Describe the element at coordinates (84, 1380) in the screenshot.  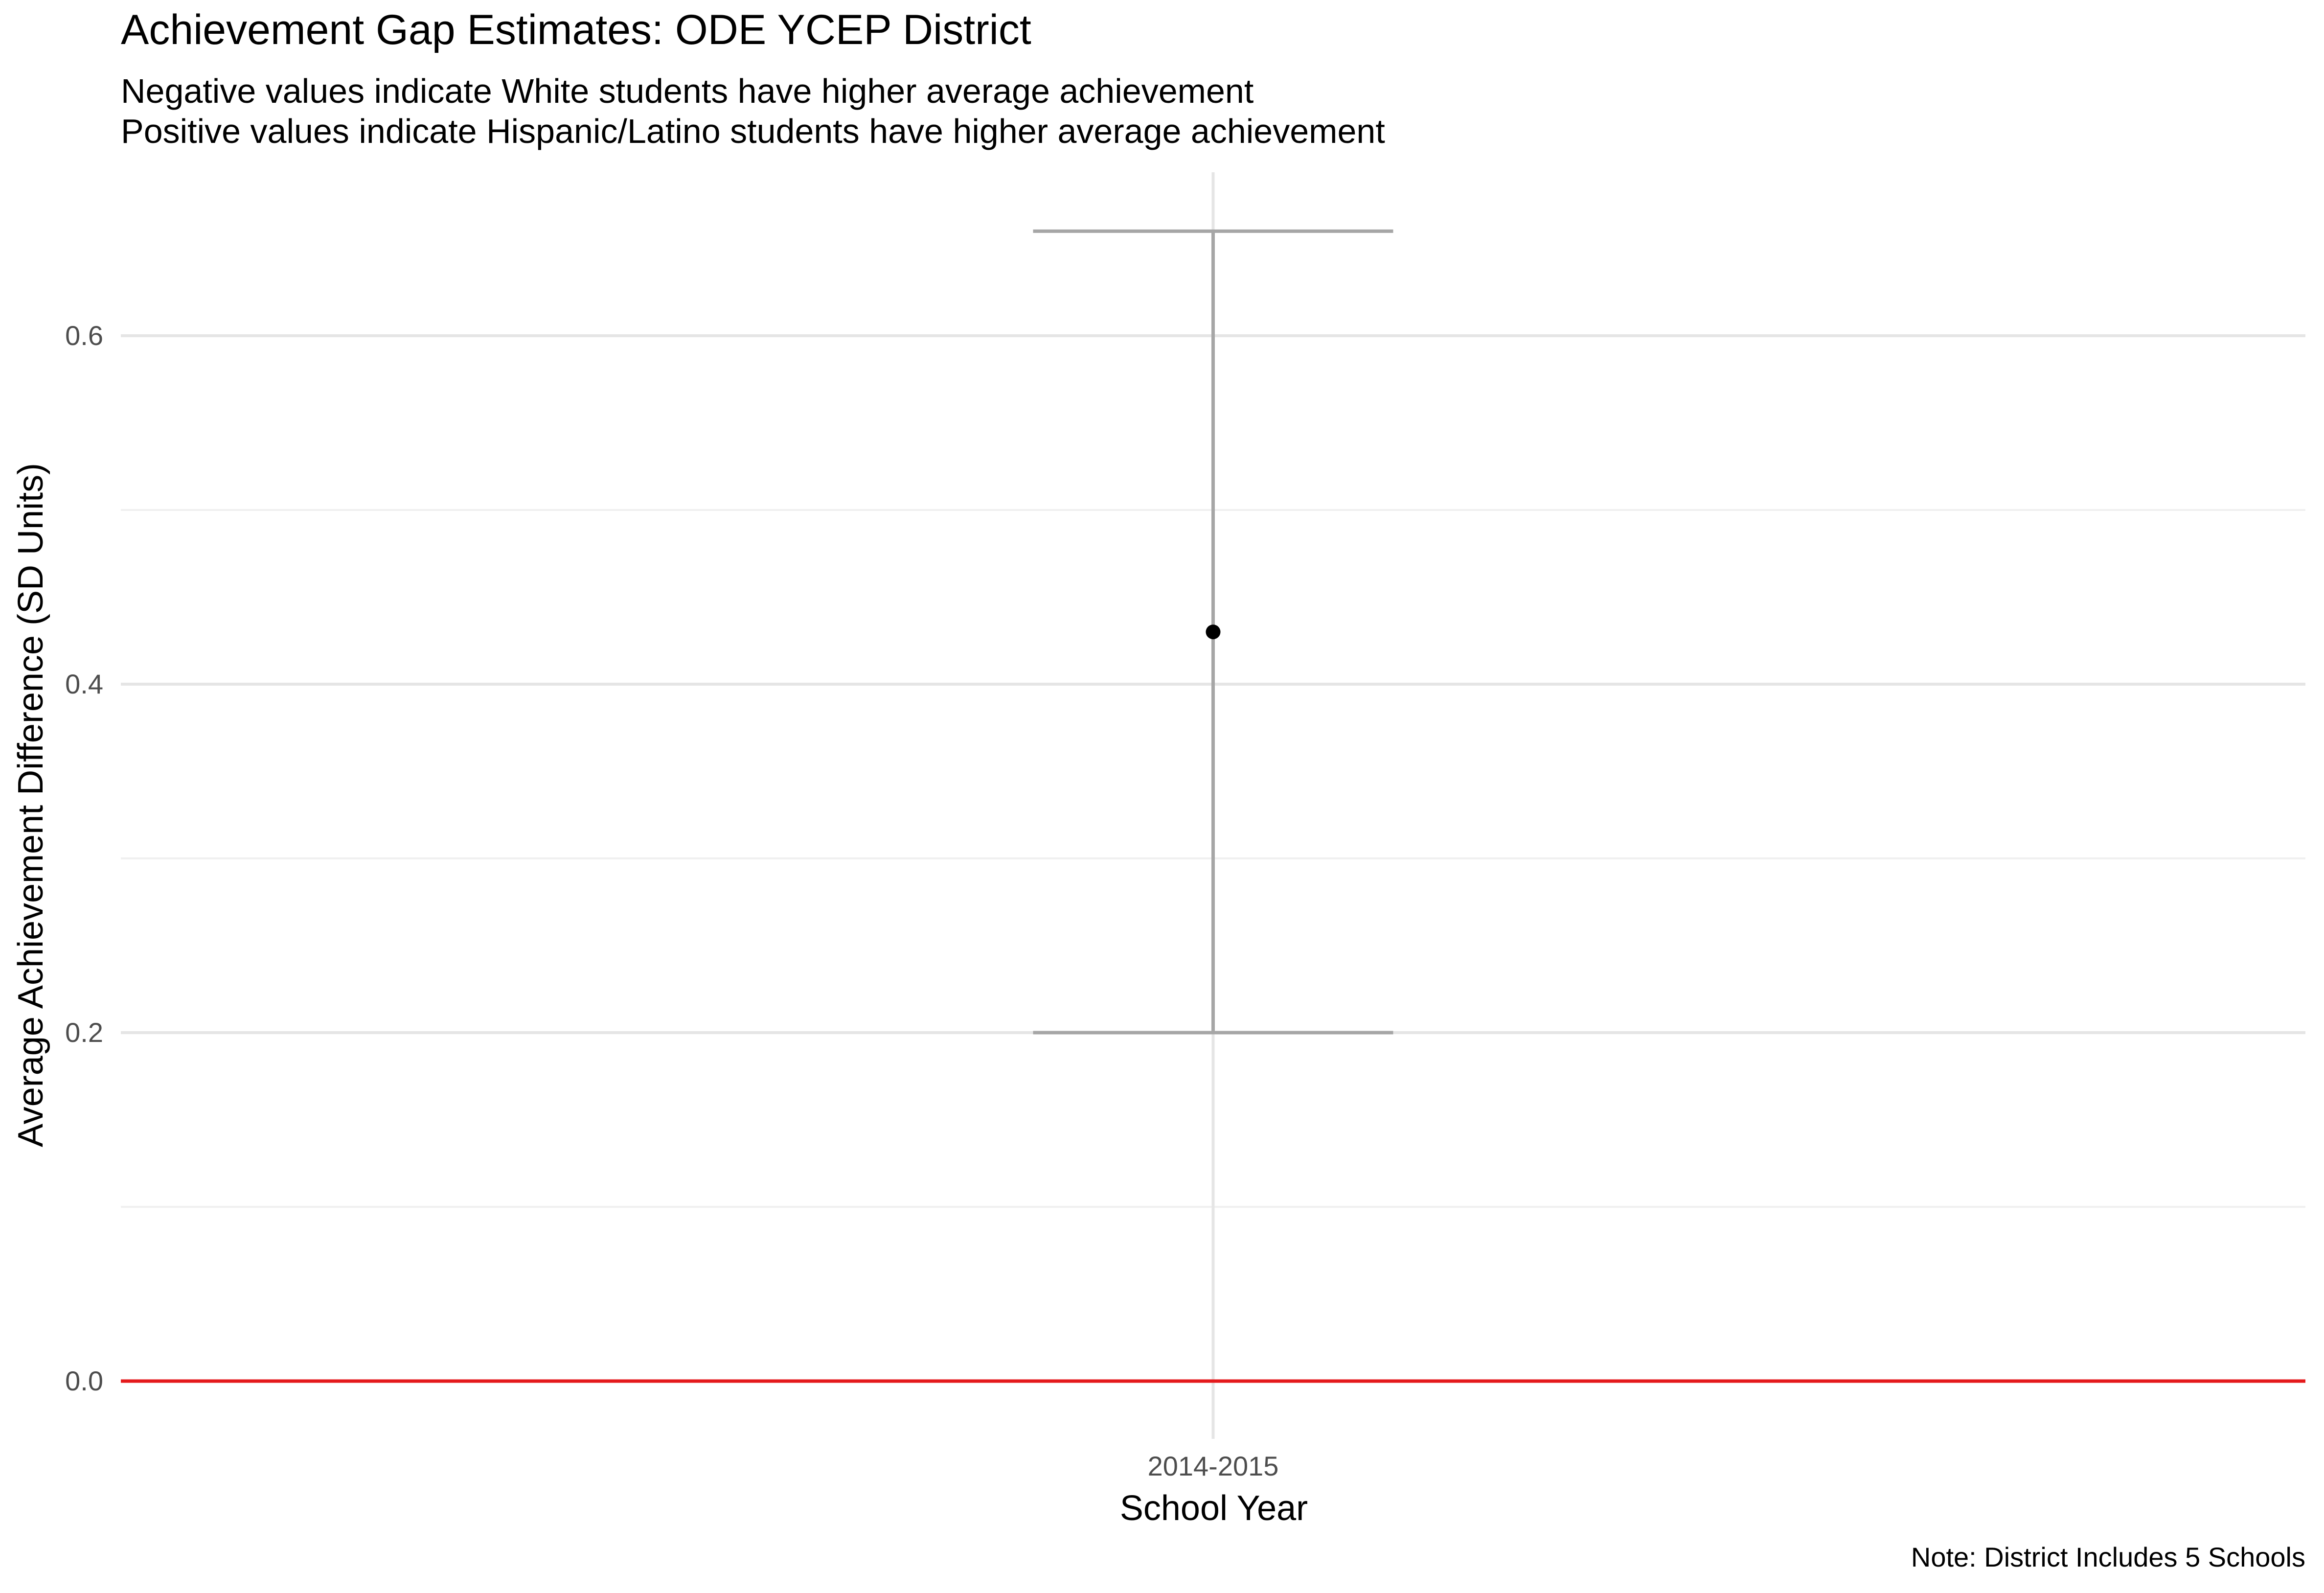
I see `y-tick-label: 0.0` at that location.